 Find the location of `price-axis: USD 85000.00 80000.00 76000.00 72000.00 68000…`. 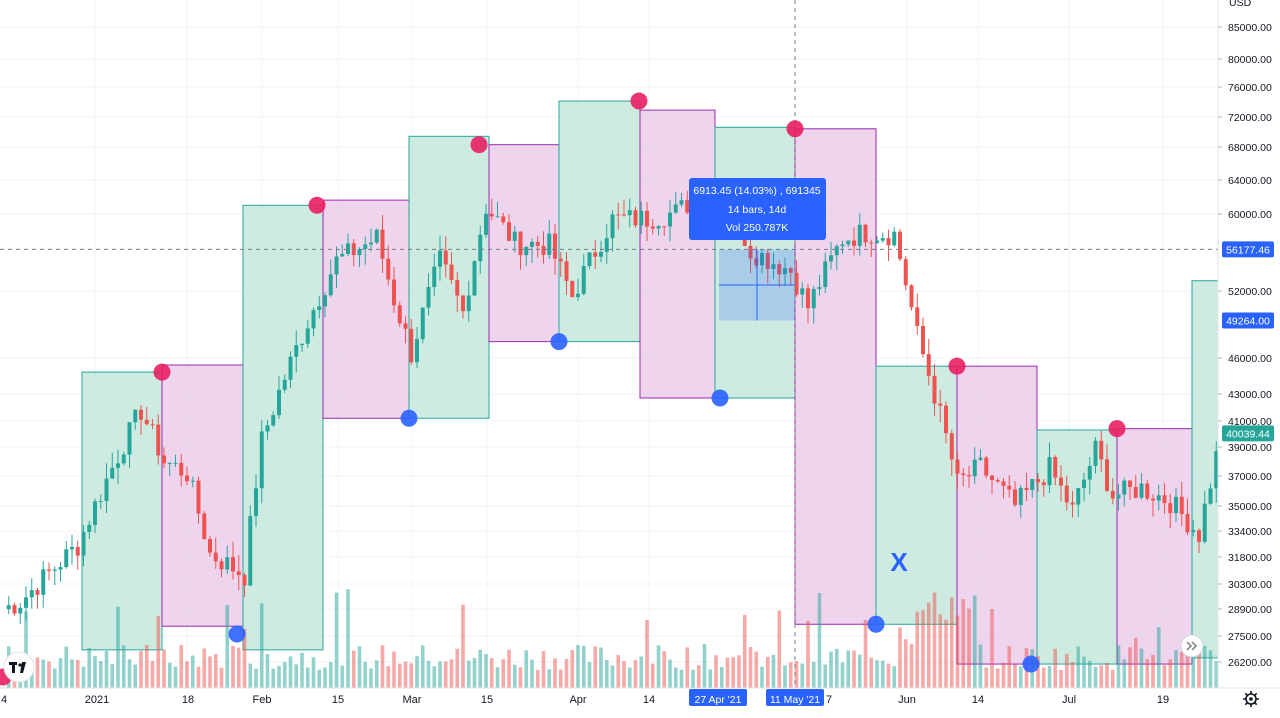

price-axis: USD 85000.00 80000.00 76000.00 72000.00 68000… is located at coordinates (1248, 344).